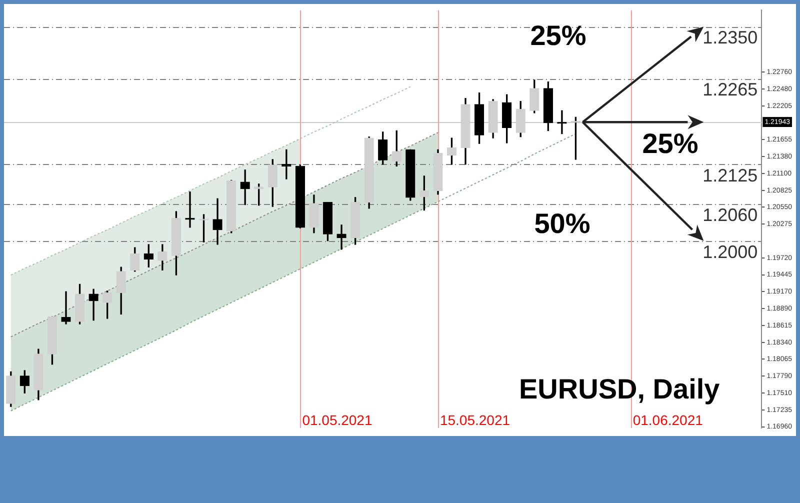 The width and height of the screenshot is (800, 503). What do you see at coordinates (475, 420) in the screenshot?
I see `annotation: 15.05.2021` at bounding box center [475, 420].